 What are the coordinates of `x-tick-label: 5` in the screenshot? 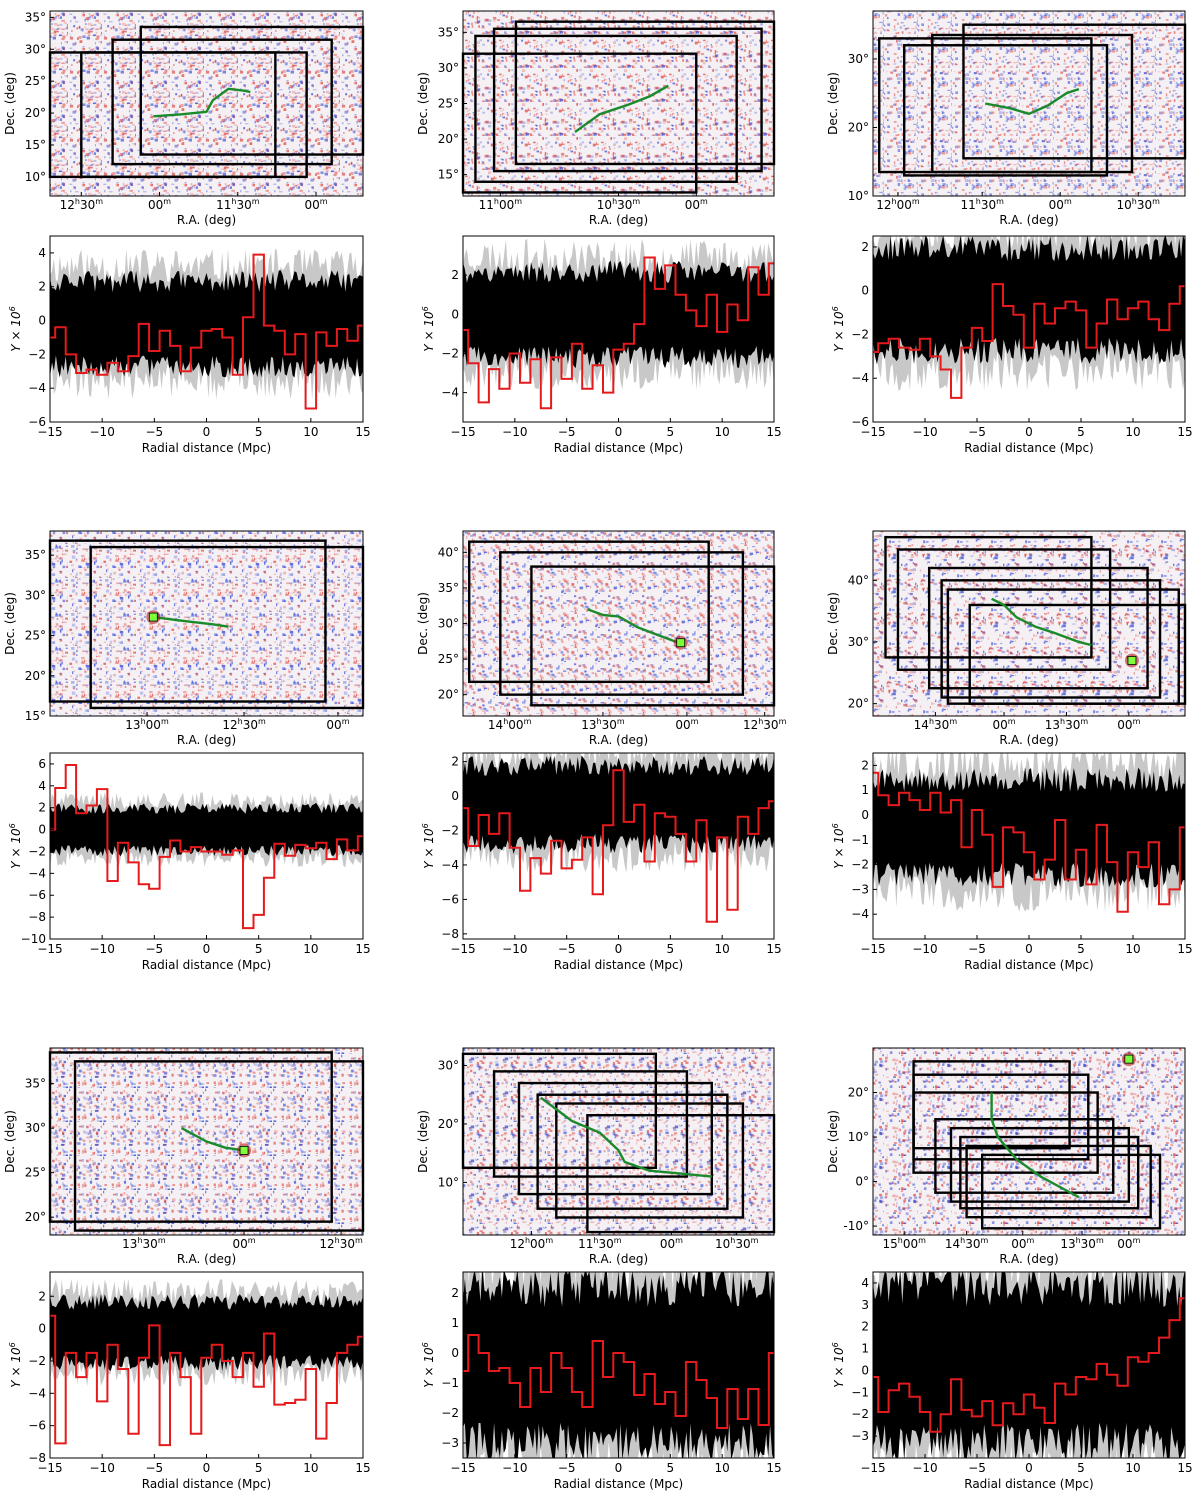 It's located at (259, 949).